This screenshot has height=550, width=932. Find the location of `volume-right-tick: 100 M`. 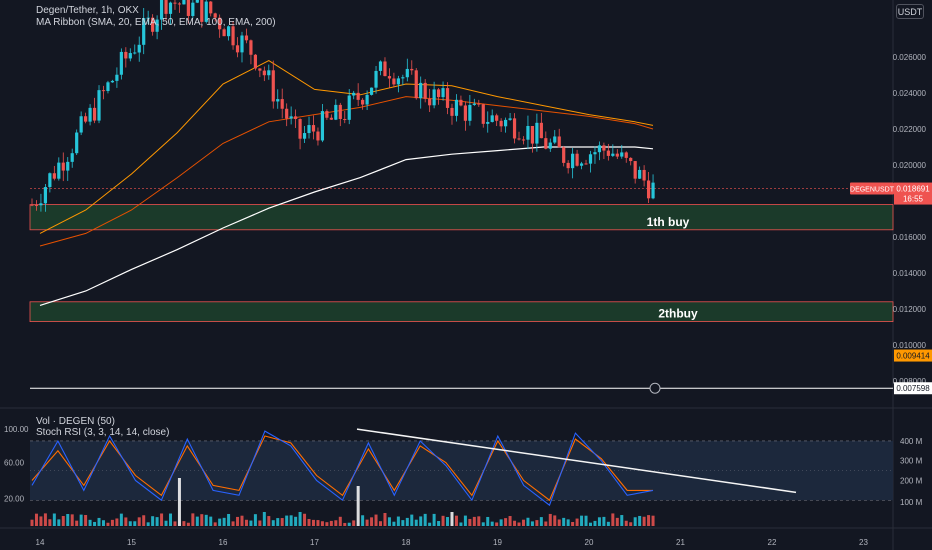

volume-right-tick: 100 M is located at coordinates (911, 502).